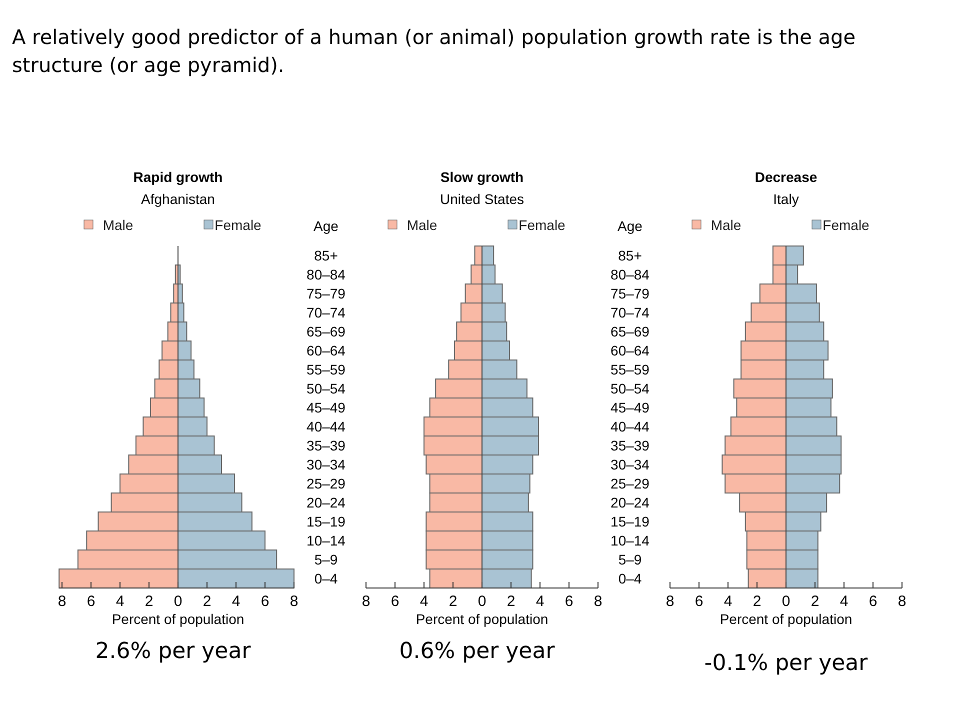 The width and height of the screenshot is (960, 720). What do you see at coordinates (434, 51) in the screenshot?
I see `text: A relatively good predictor of a human (or animal) population growth rate is the age structure (or age pyramid).` at bounding box center [434, 51].